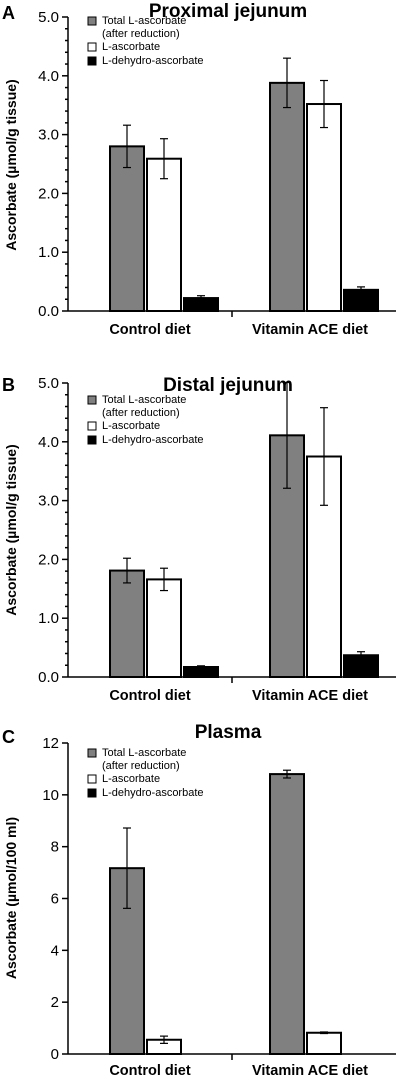 Image resolution: width=400 pixels, height=1078 pixels. I want to click on panel-letter: B, so click(8, 385).